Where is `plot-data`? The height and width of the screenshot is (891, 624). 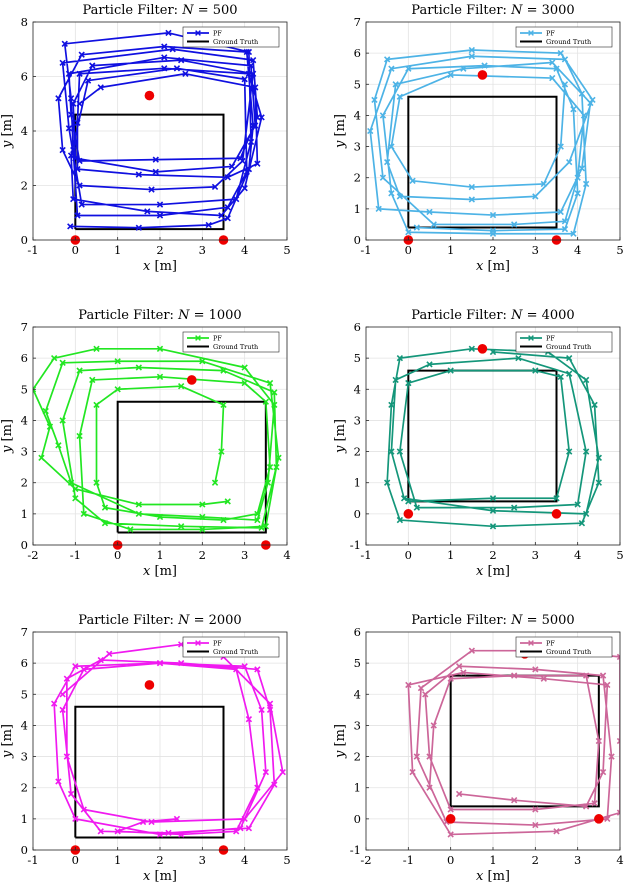 plot-data is located at coordinates (493, 437).